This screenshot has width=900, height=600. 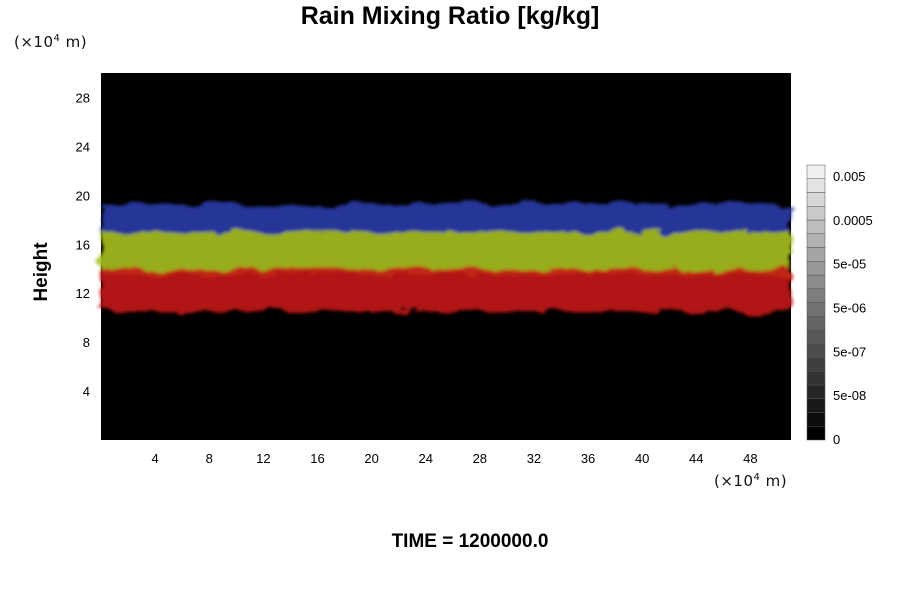 I want to click on y-tick-label: 20, so click(x=83, y=195).